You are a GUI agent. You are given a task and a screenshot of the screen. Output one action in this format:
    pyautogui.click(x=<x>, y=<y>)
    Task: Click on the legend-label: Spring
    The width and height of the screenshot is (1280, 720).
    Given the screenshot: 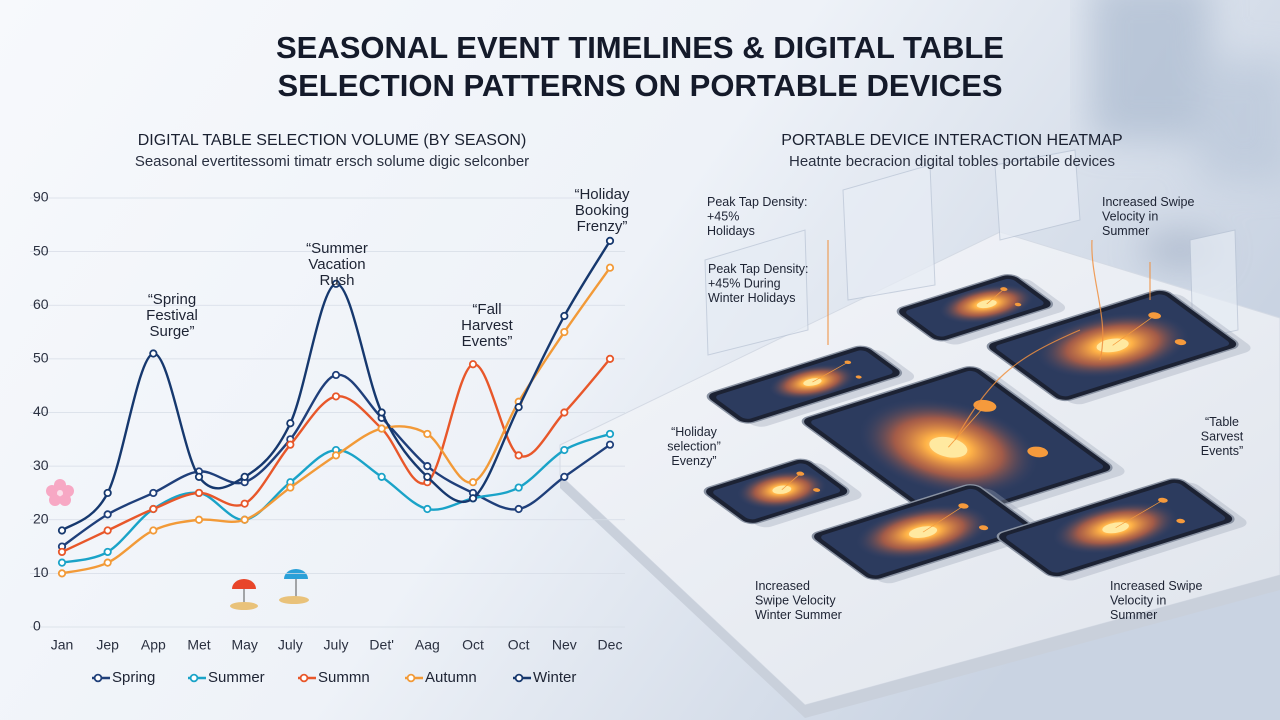 What is the action you would take?
    pyautogui.click(x=133, y=677)
    